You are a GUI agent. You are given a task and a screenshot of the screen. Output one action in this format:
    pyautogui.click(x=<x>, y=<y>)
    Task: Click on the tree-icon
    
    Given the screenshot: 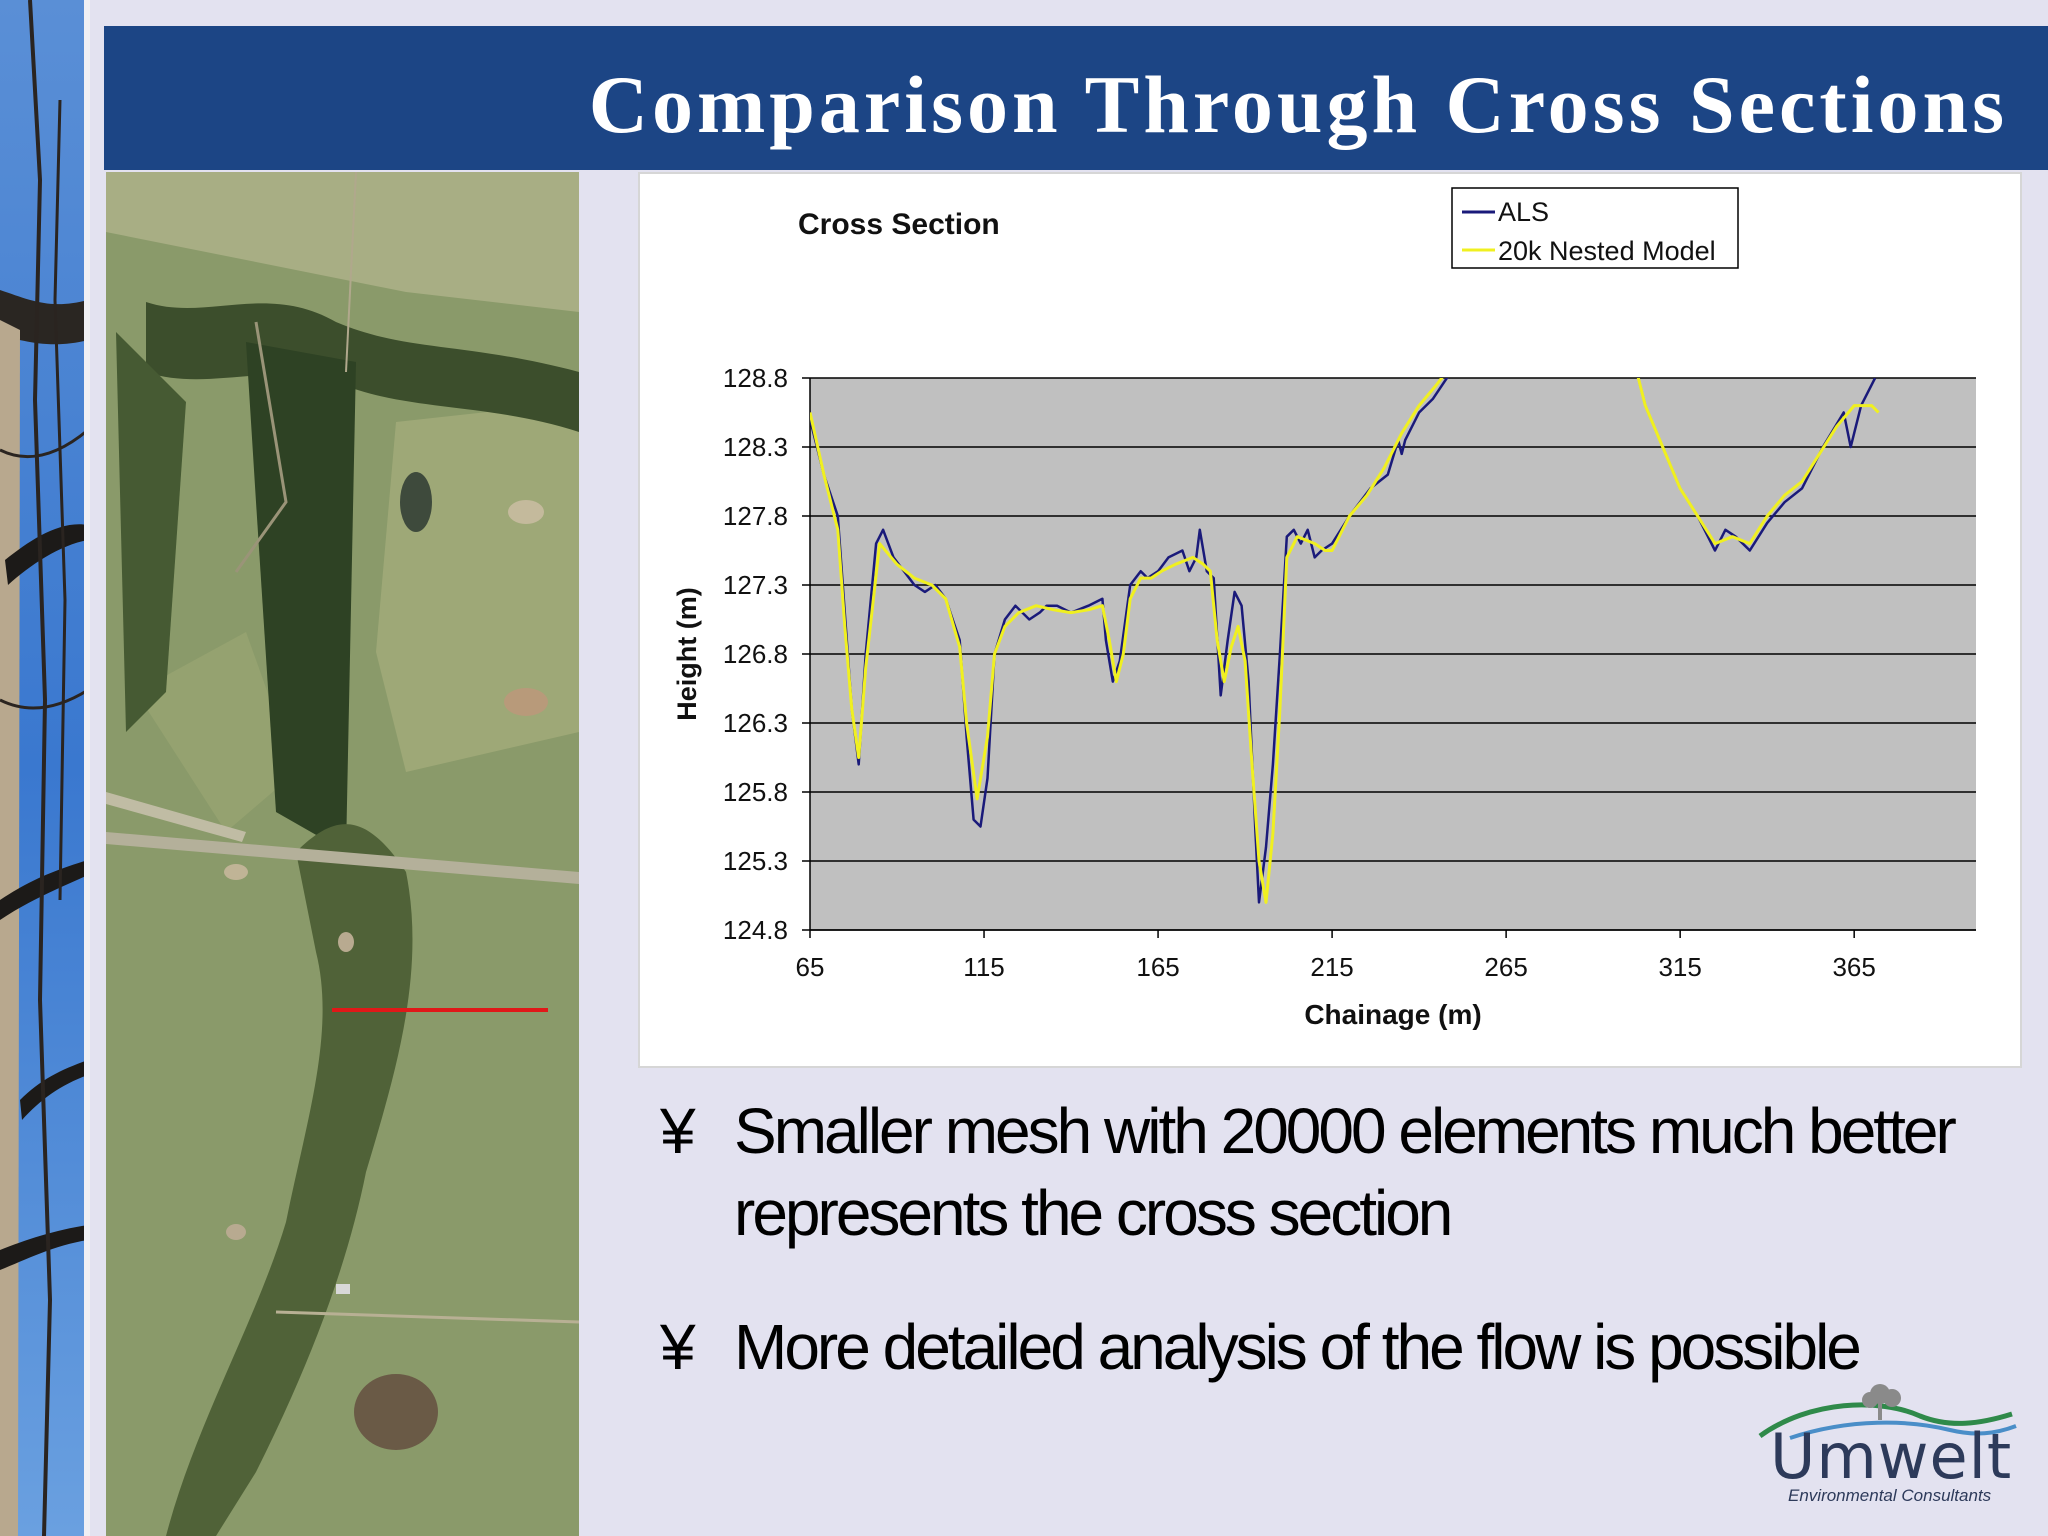 What is the action you would take?
    pyautogui.click(x=1881, y=1402)
    